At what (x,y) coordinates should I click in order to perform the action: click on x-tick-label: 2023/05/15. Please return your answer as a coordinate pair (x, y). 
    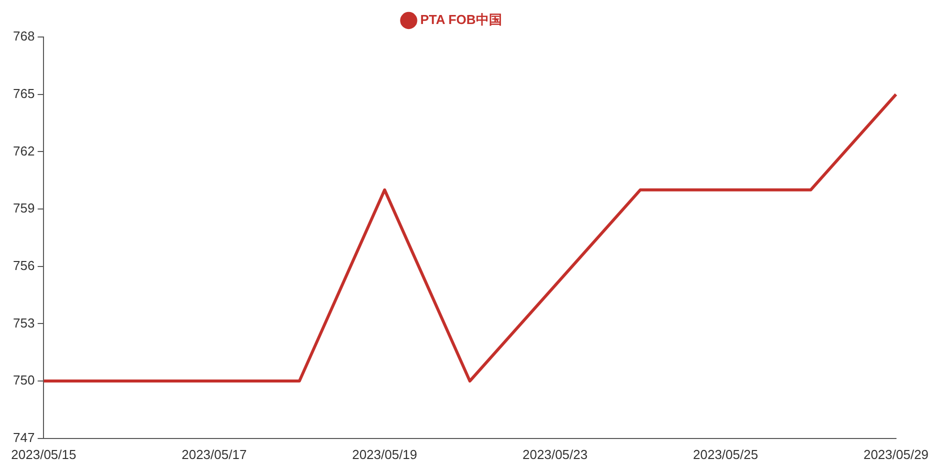
    Looking at the image, I should click on (43, 454).